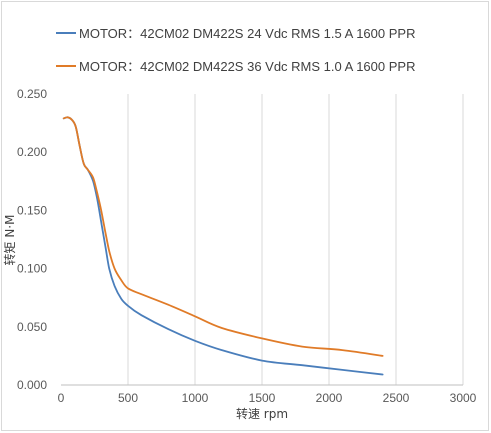  I want to click on y-tick-labels: 0.000 0.050 0.100 0.150 0.200 0.250, so click(32, 239).